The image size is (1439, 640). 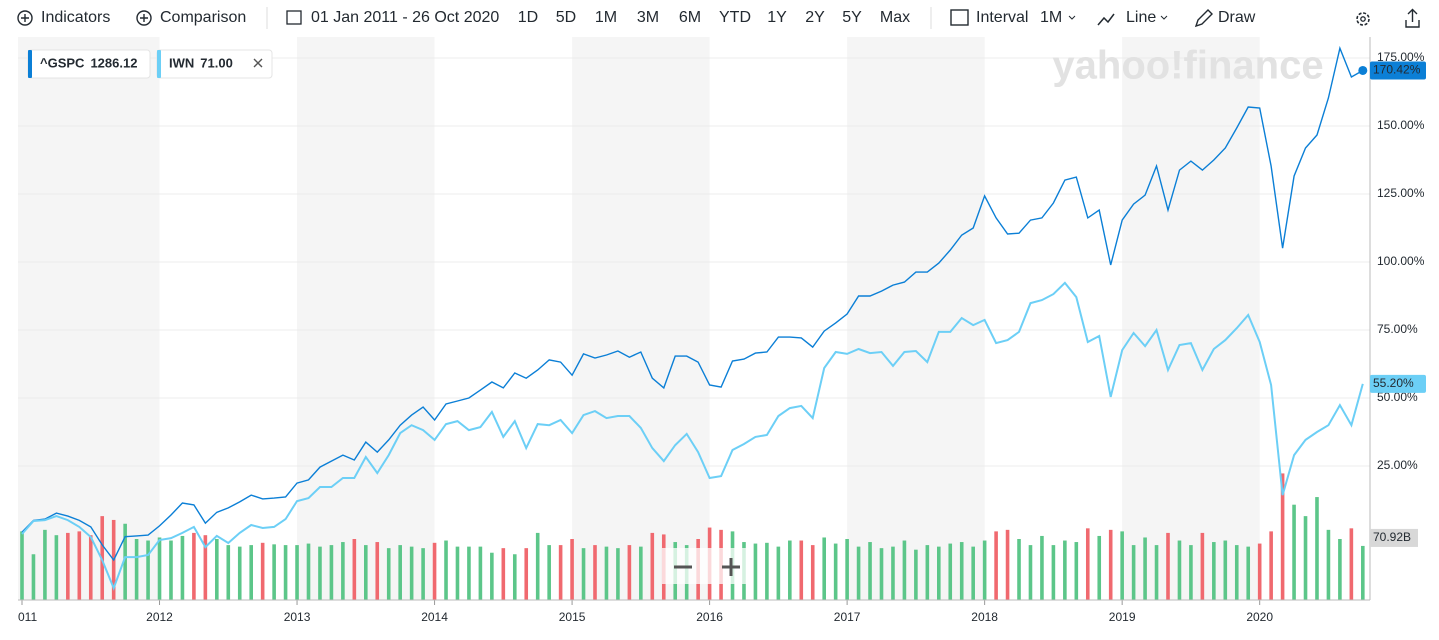 What do you see at coordinates (777, 17) in the screenshot?
I see `range-button: 1Y` at bounding box center [777, 17].